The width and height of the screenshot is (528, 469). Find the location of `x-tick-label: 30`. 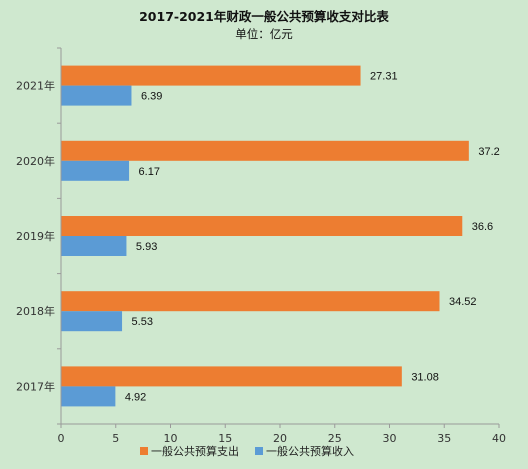

x-tick-label: 30 is located at coordinates (390, 438).